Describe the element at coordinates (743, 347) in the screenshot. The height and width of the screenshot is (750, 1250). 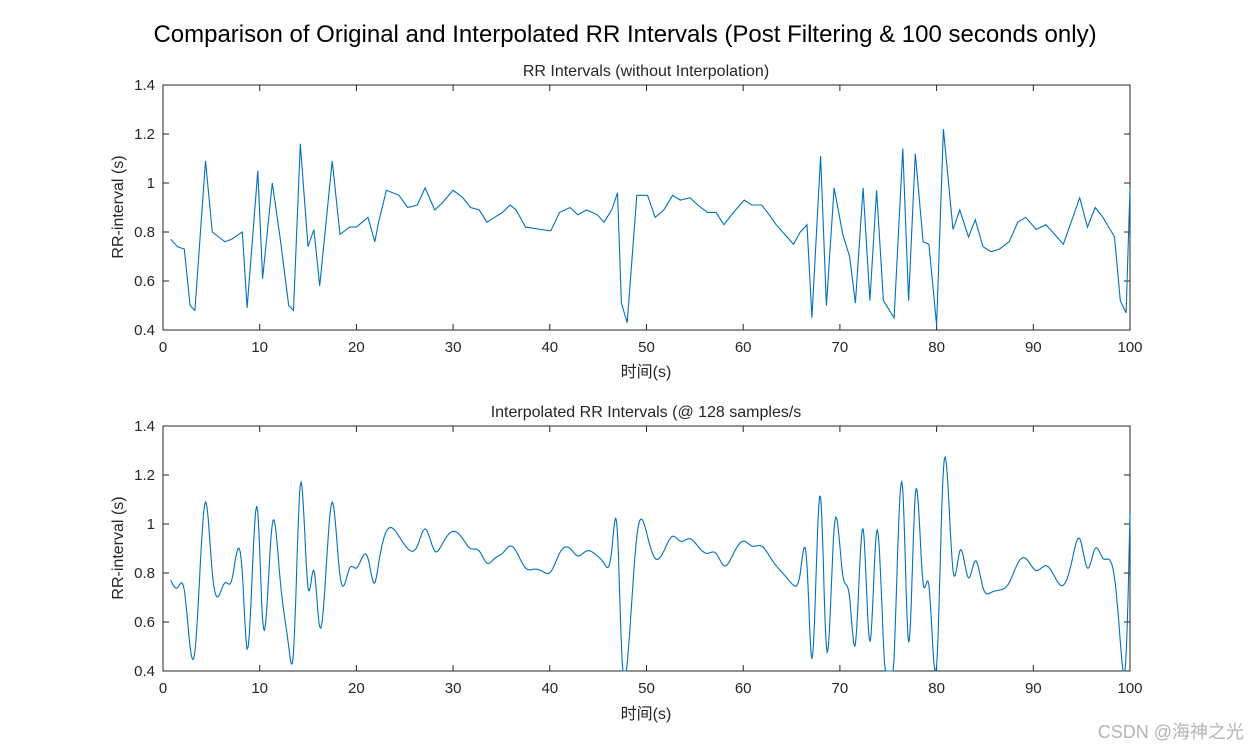
I see `subplot-original-xtick-label: 60` at that location.